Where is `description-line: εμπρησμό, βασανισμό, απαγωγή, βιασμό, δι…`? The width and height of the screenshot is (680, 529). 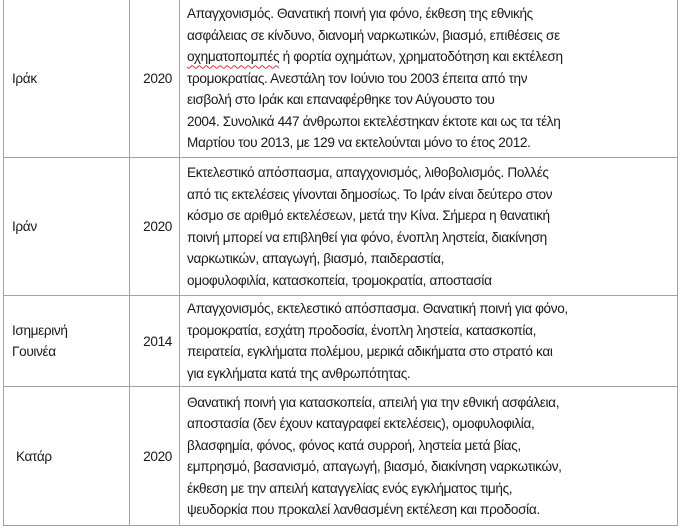 description-line: εμπρησμό, βασανισμό, απαγωγή, βιασμό, δι… is located at coordinates (374, 466).